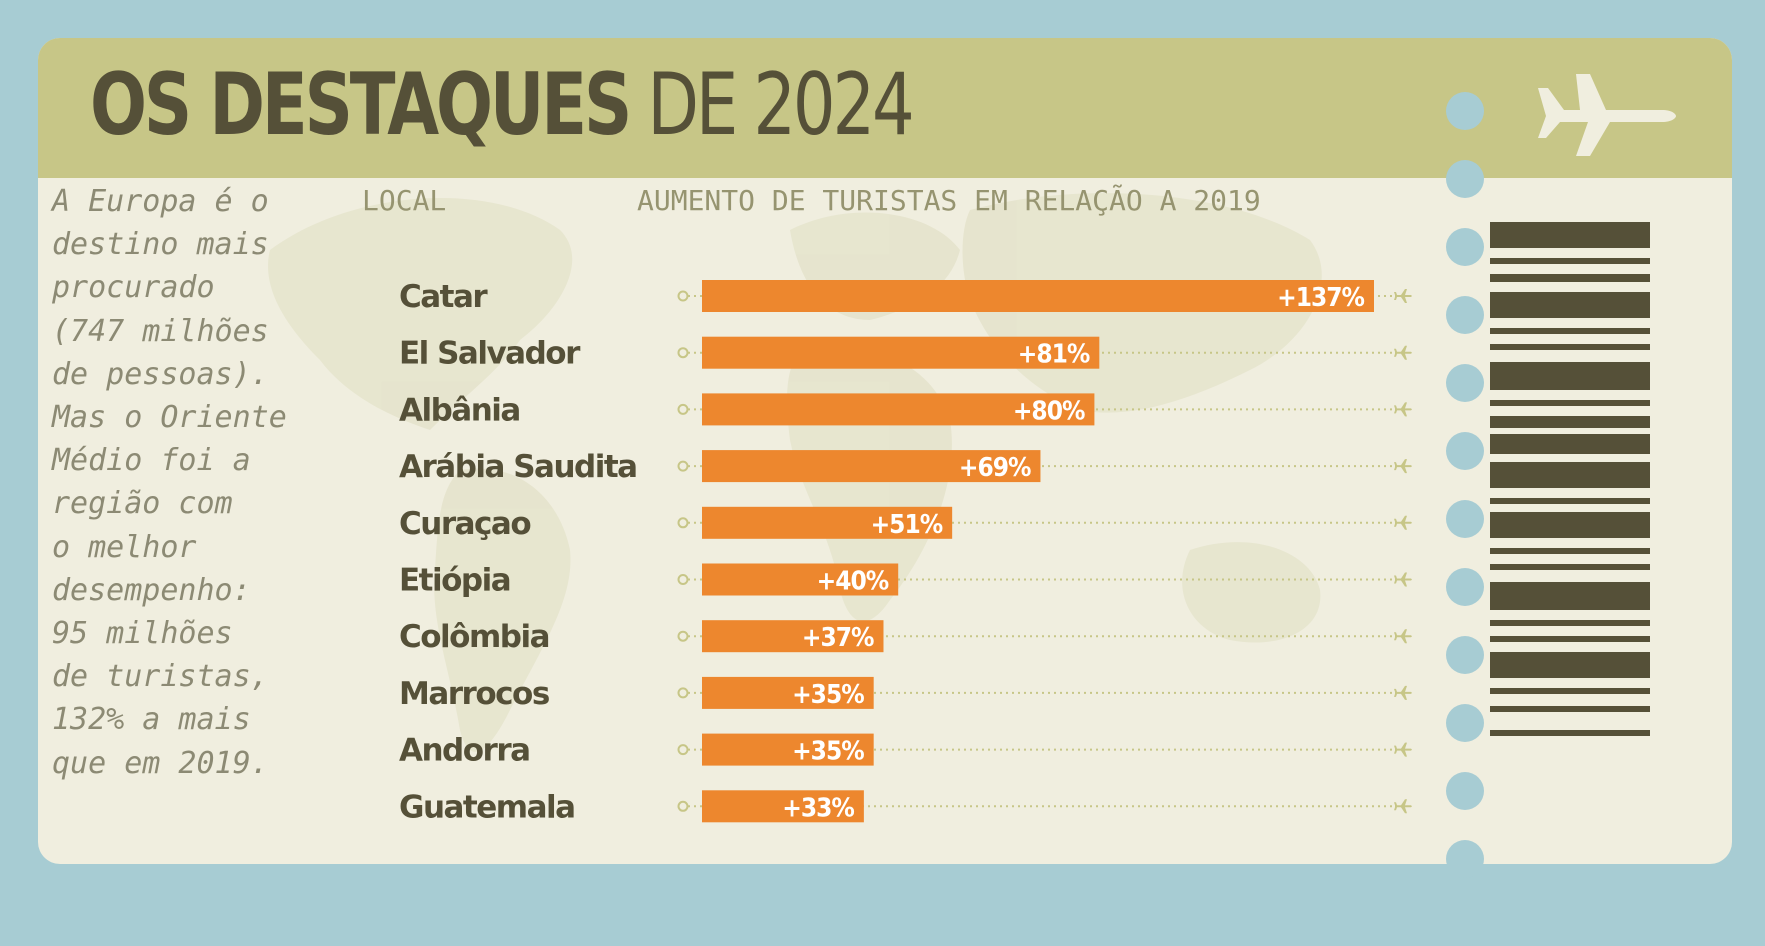 The image size is (1765, 946). I want to click on data-label: +69%, so click(995, 468).